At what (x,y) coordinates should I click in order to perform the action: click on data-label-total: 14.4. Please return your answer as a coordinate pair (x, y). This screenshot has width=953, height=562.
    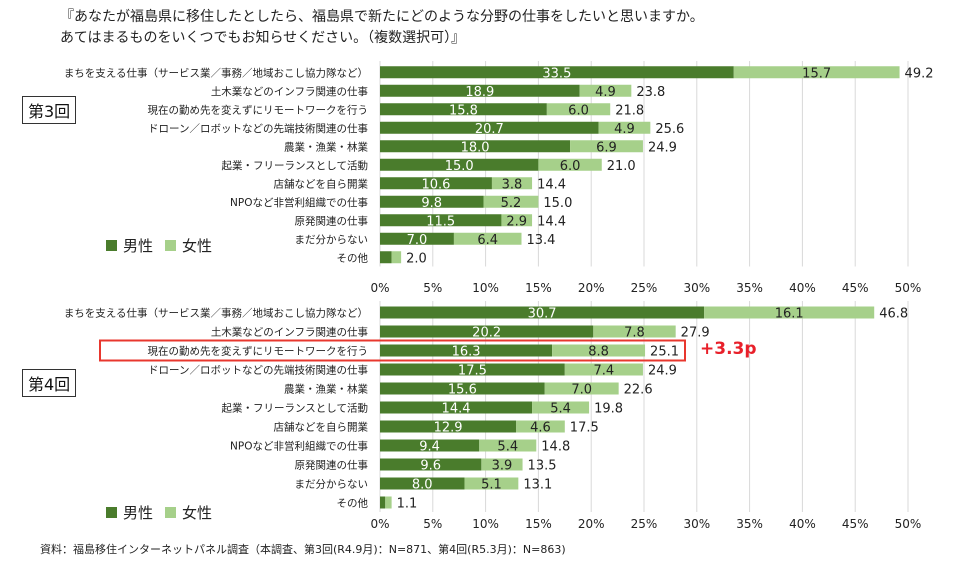
    Looking at the image, I should click on (551, 184).